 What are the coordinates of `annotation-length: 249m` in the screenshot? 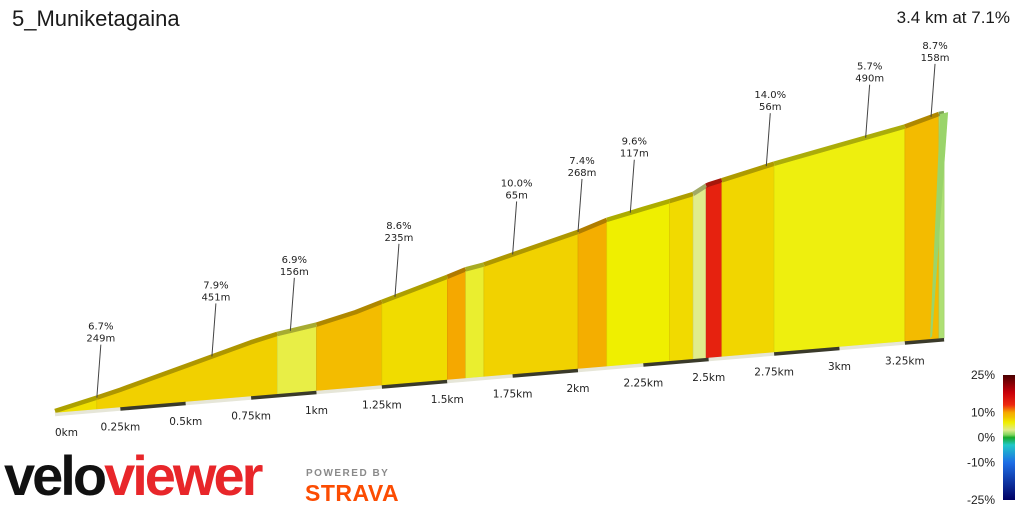 It's located at (100, 339).